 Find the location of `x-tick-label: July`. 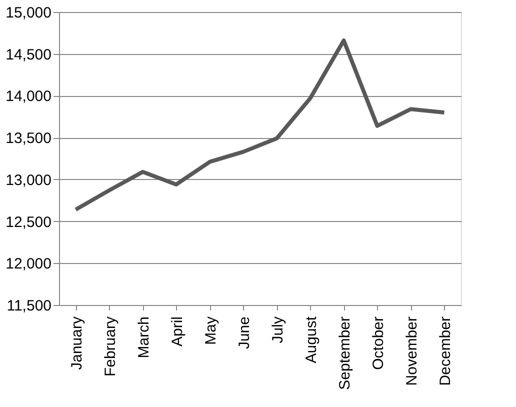

x-tick-label: July is located at coordinates (277, 330).